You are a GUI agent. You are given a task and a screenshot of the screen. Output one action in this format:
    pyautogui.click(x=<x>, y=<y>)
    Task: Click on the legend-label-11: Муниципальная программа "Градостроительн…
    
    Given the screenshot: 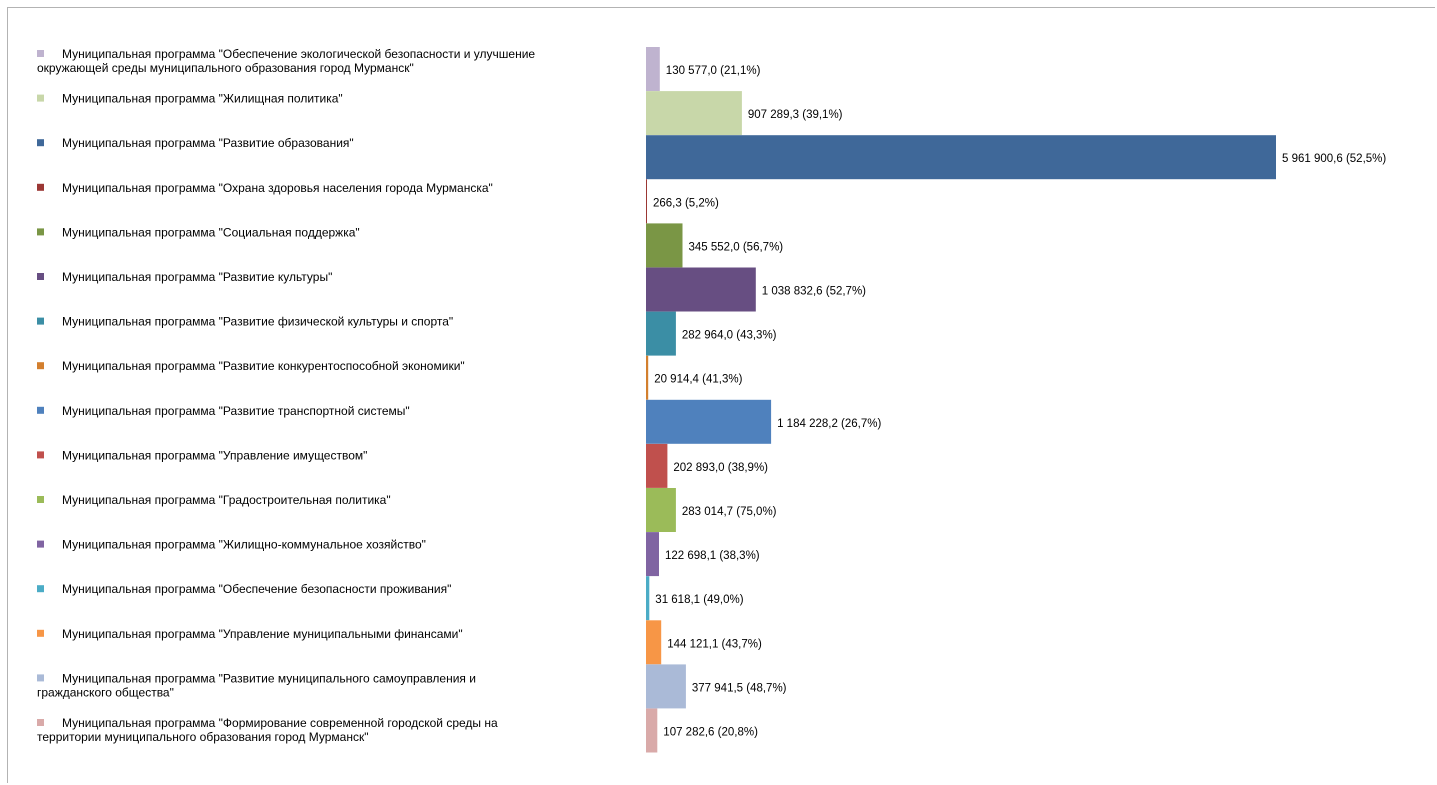 What is the action you would take?
    pyautogui.click(x=226, y=500)
    